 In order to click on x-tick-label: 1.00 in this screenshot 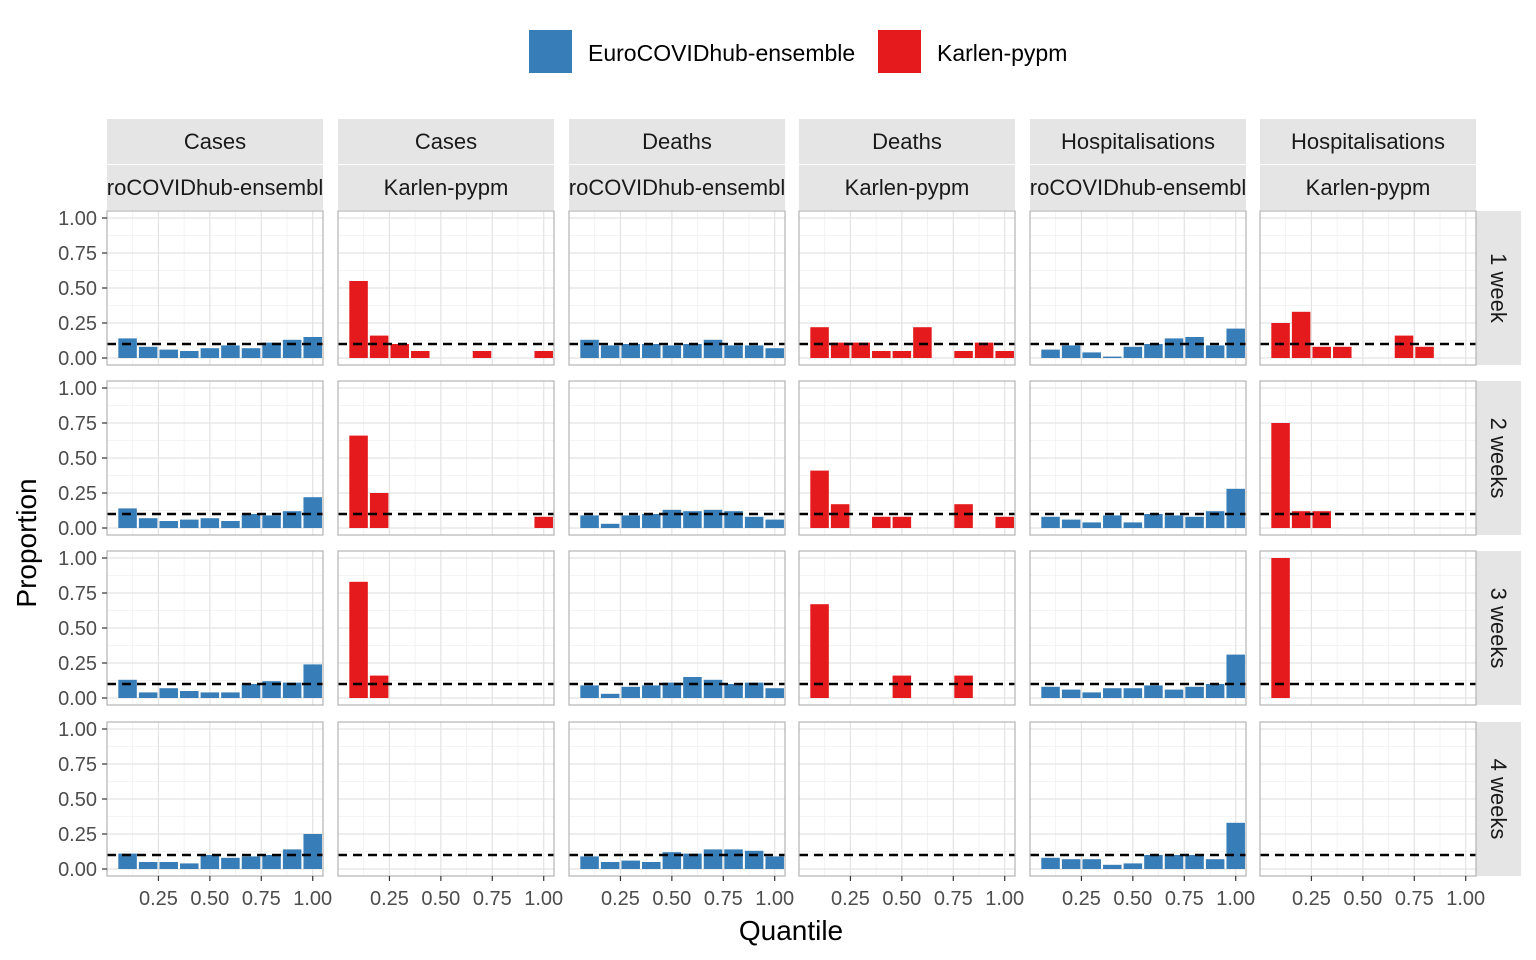, I will do `click(312, 899)`.